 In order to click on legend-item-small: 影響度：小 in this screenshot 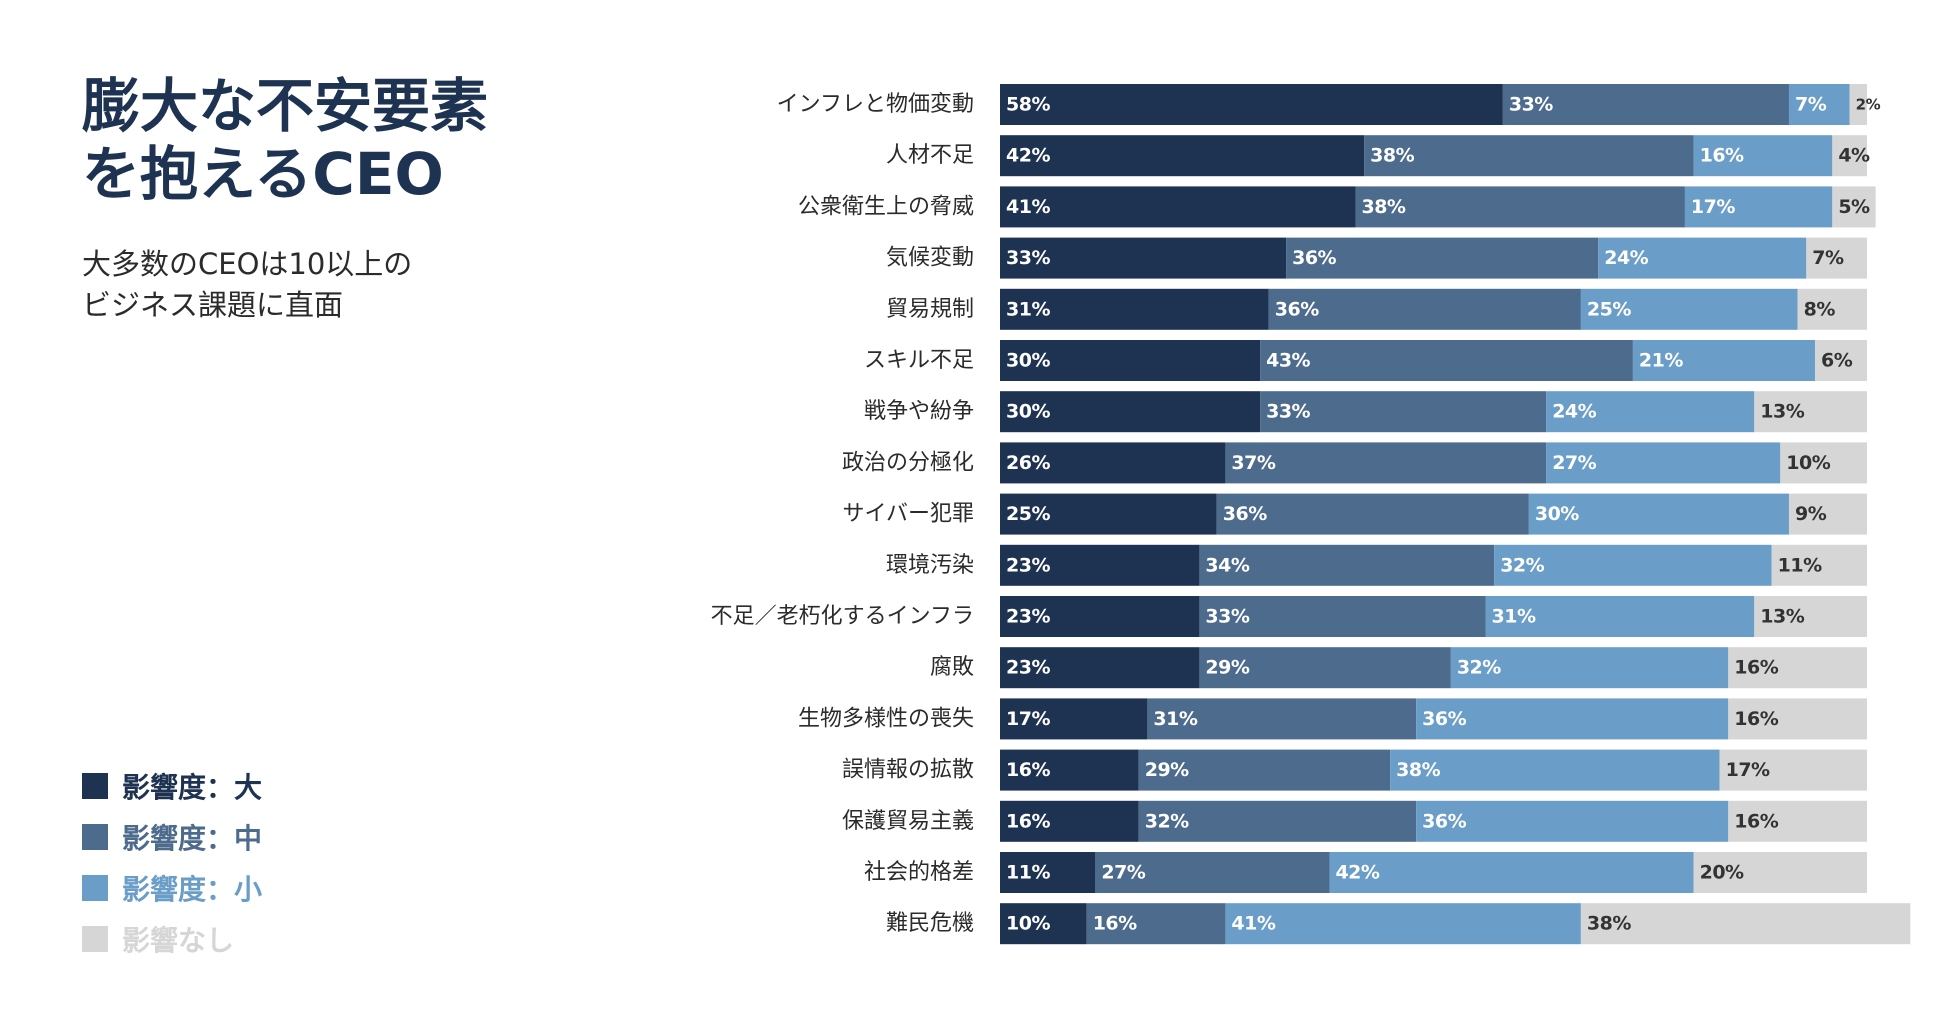, I will do `click(172, 887)`.